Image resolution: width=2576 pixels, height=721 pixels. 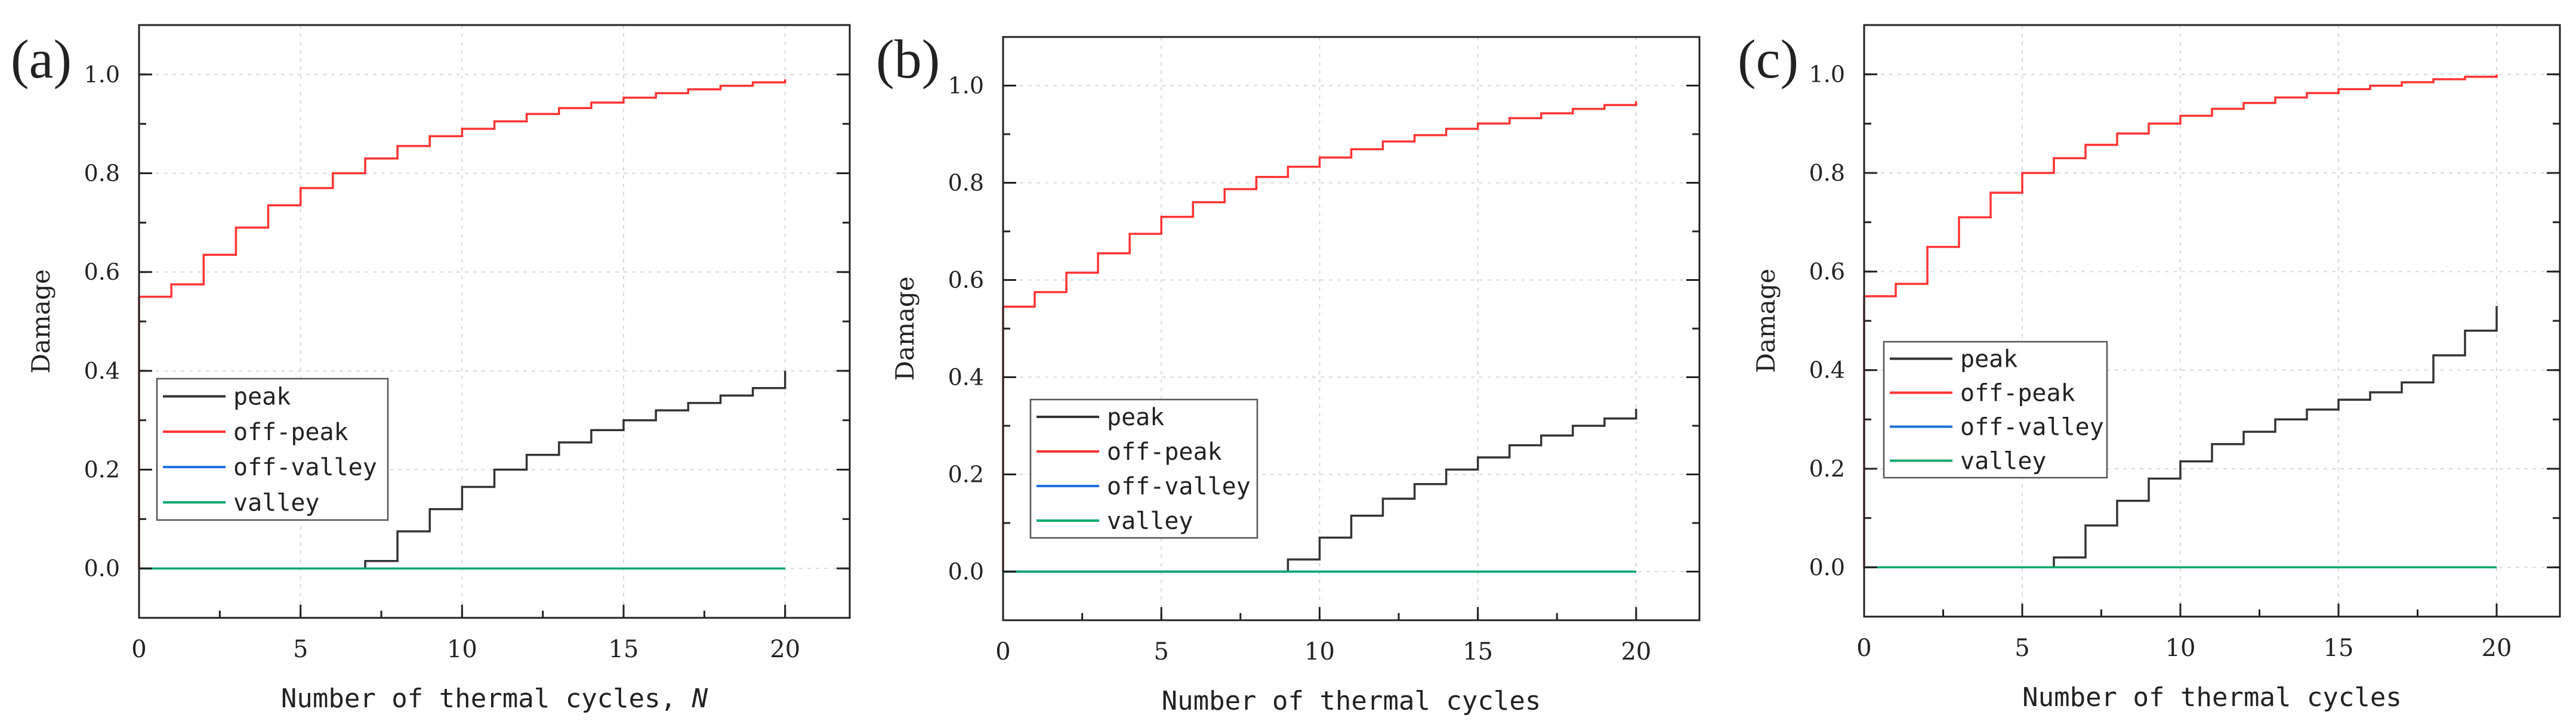 I want to click on x-axis-label: Number of thermal cycles, N, so click(x=495, y=698).